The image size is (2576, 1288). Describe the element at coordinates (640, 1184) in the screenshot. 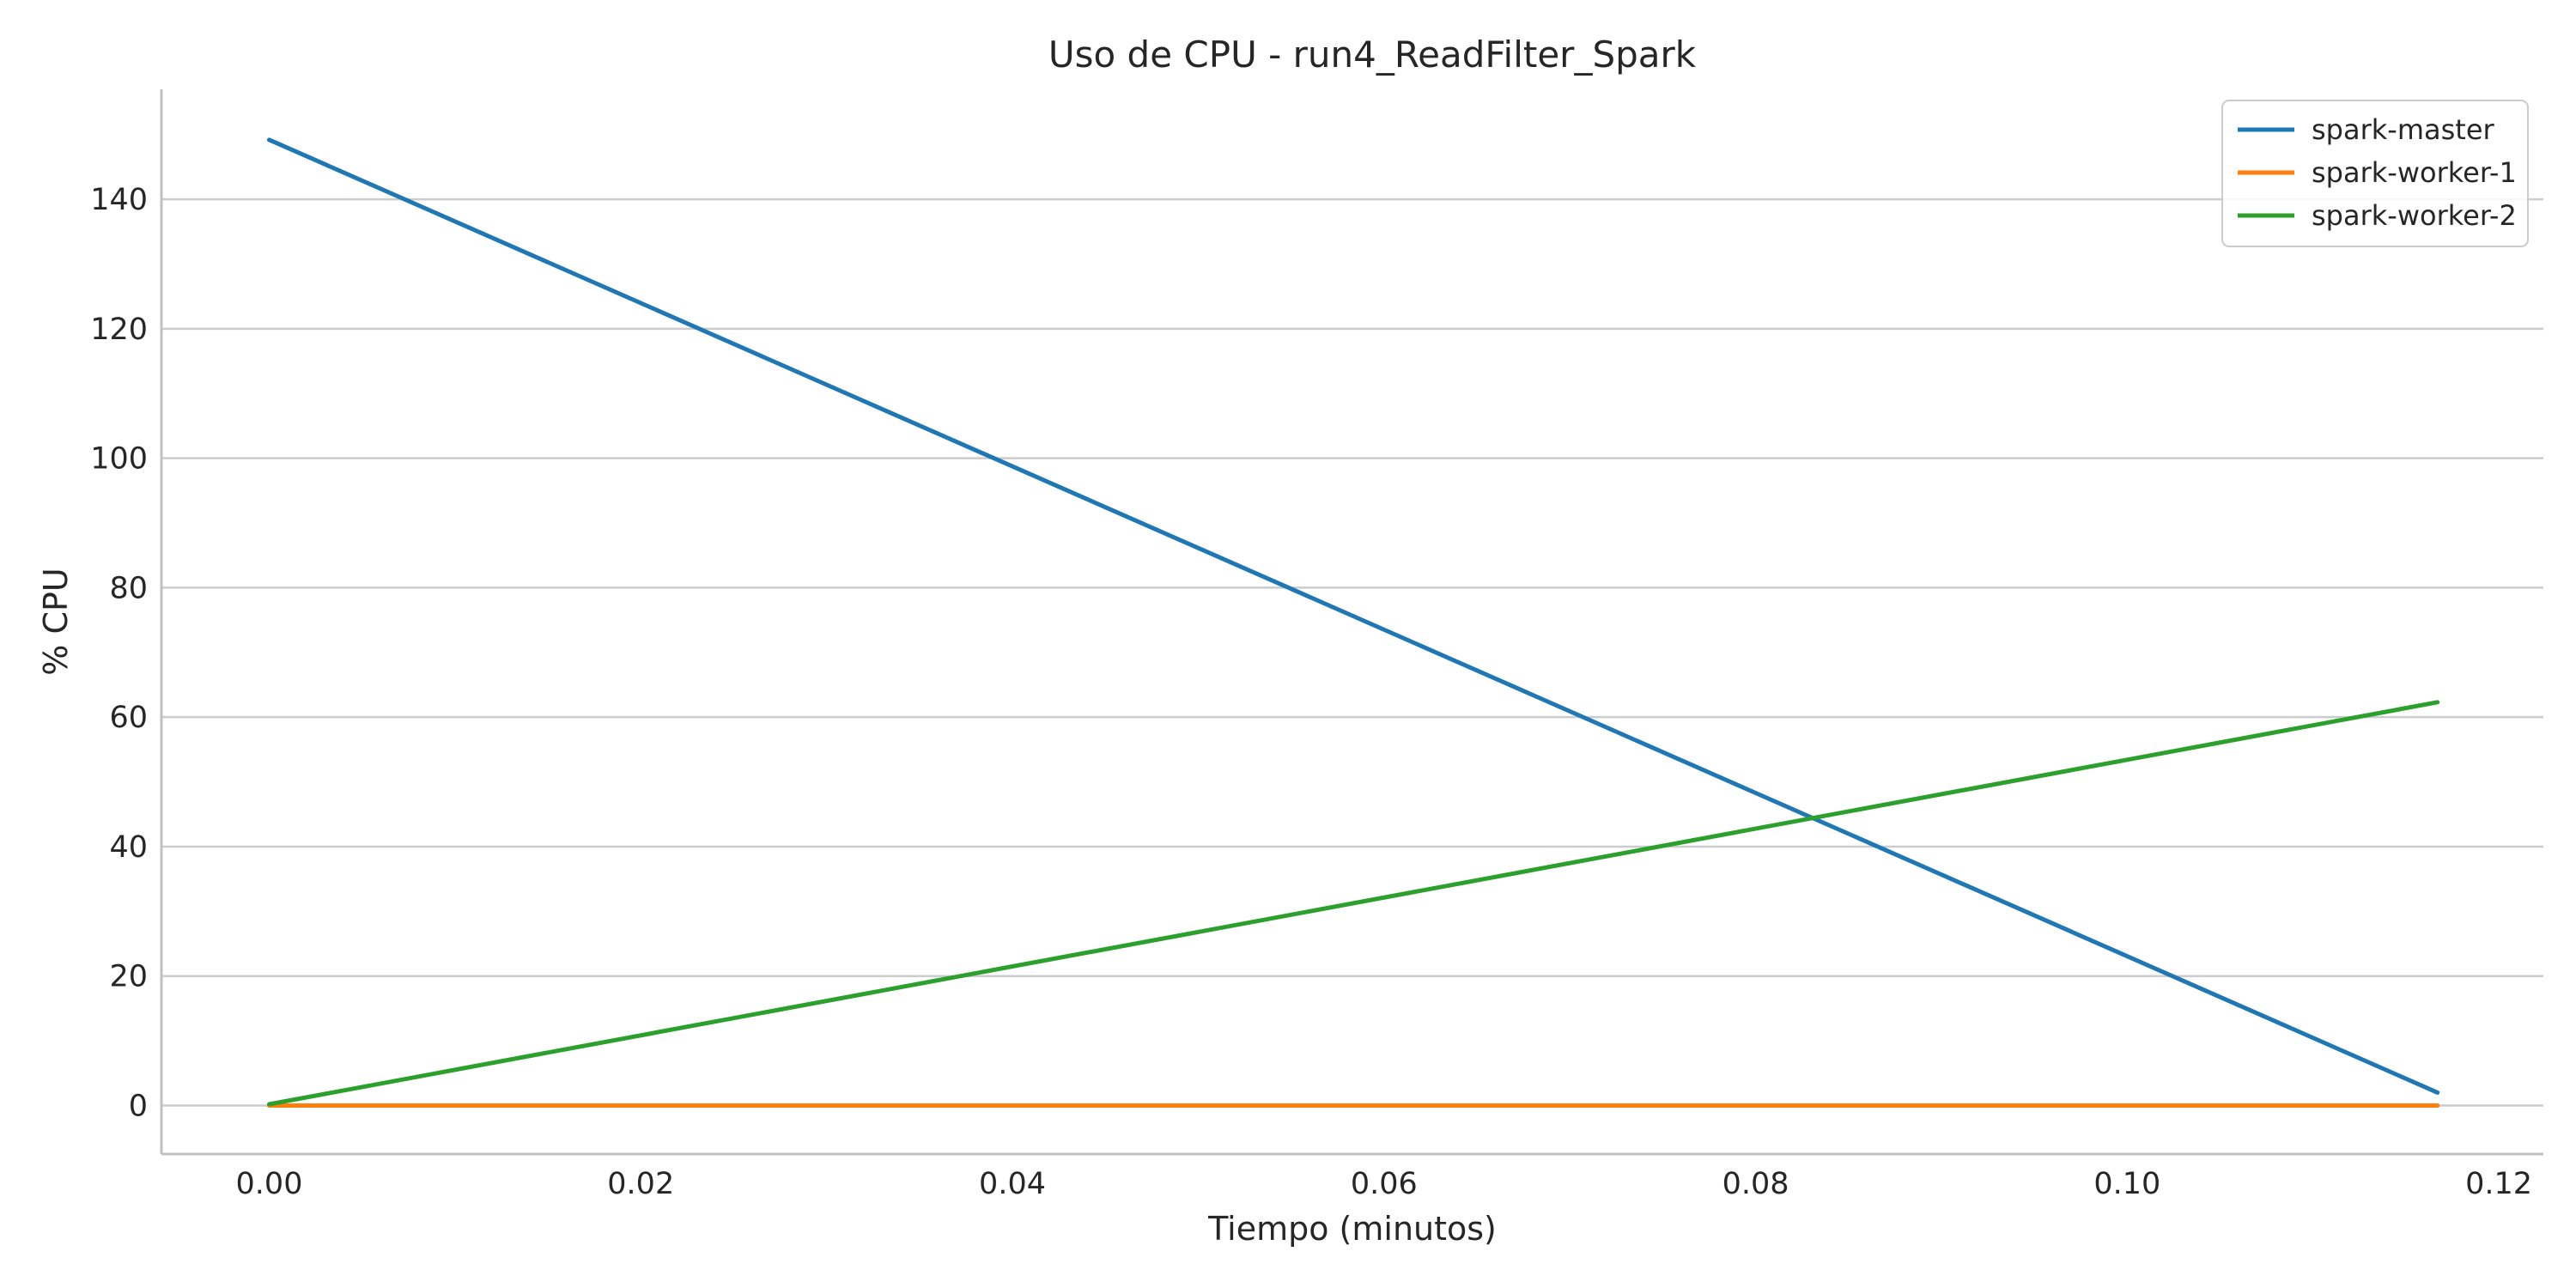

I see `x-tick-label: 0.02` at that location.